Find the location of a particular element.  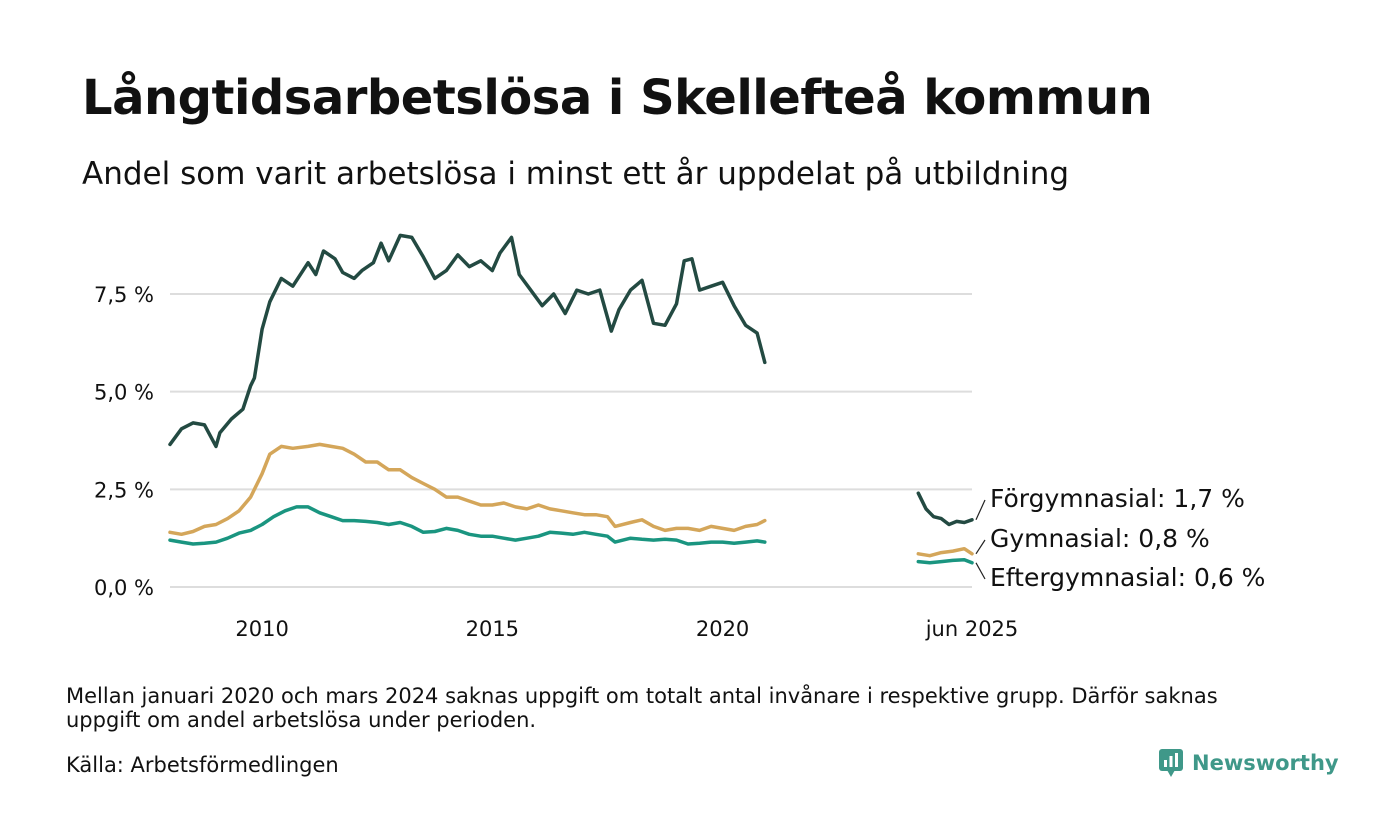

y-tick-label: 5,0 % is located at coordinates (124, 393).